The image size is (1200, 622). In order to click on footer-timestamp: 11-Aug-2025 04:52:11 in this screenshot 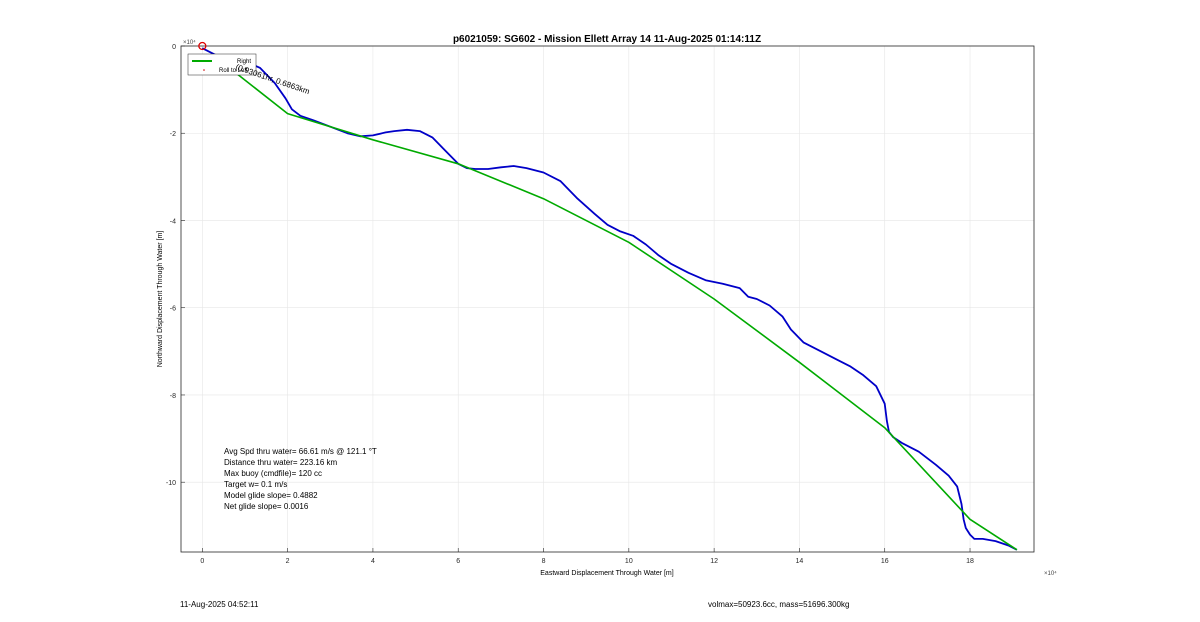, I will do `click(219, 604)`.